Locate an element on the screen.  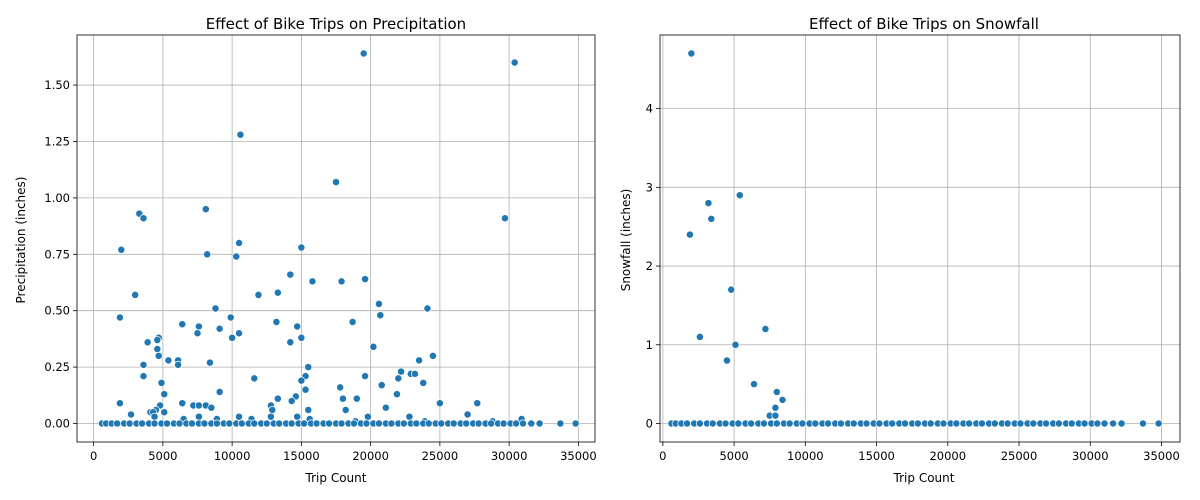
y-tick-label: 0.00 is located at coordinates (57, 424).